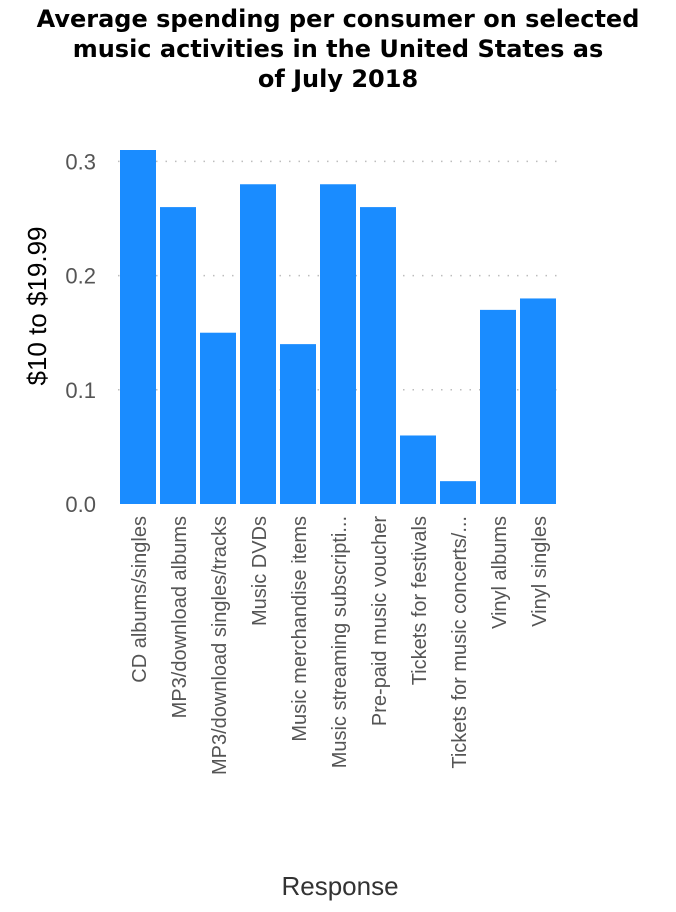 This screenshot has height=912, width=676. Describe the element at coordinates (140, 599) in the screenshot. I see `x-tick-label: CD albums/singles` at that location.